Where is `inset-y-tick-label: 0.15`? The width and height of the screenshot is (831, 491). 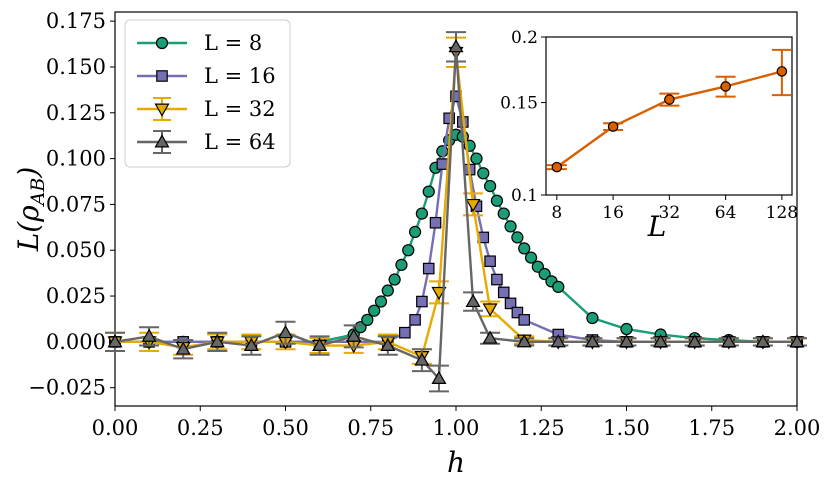 inset-y-tick-label: 0.15 is located at coordinates (519, 104).